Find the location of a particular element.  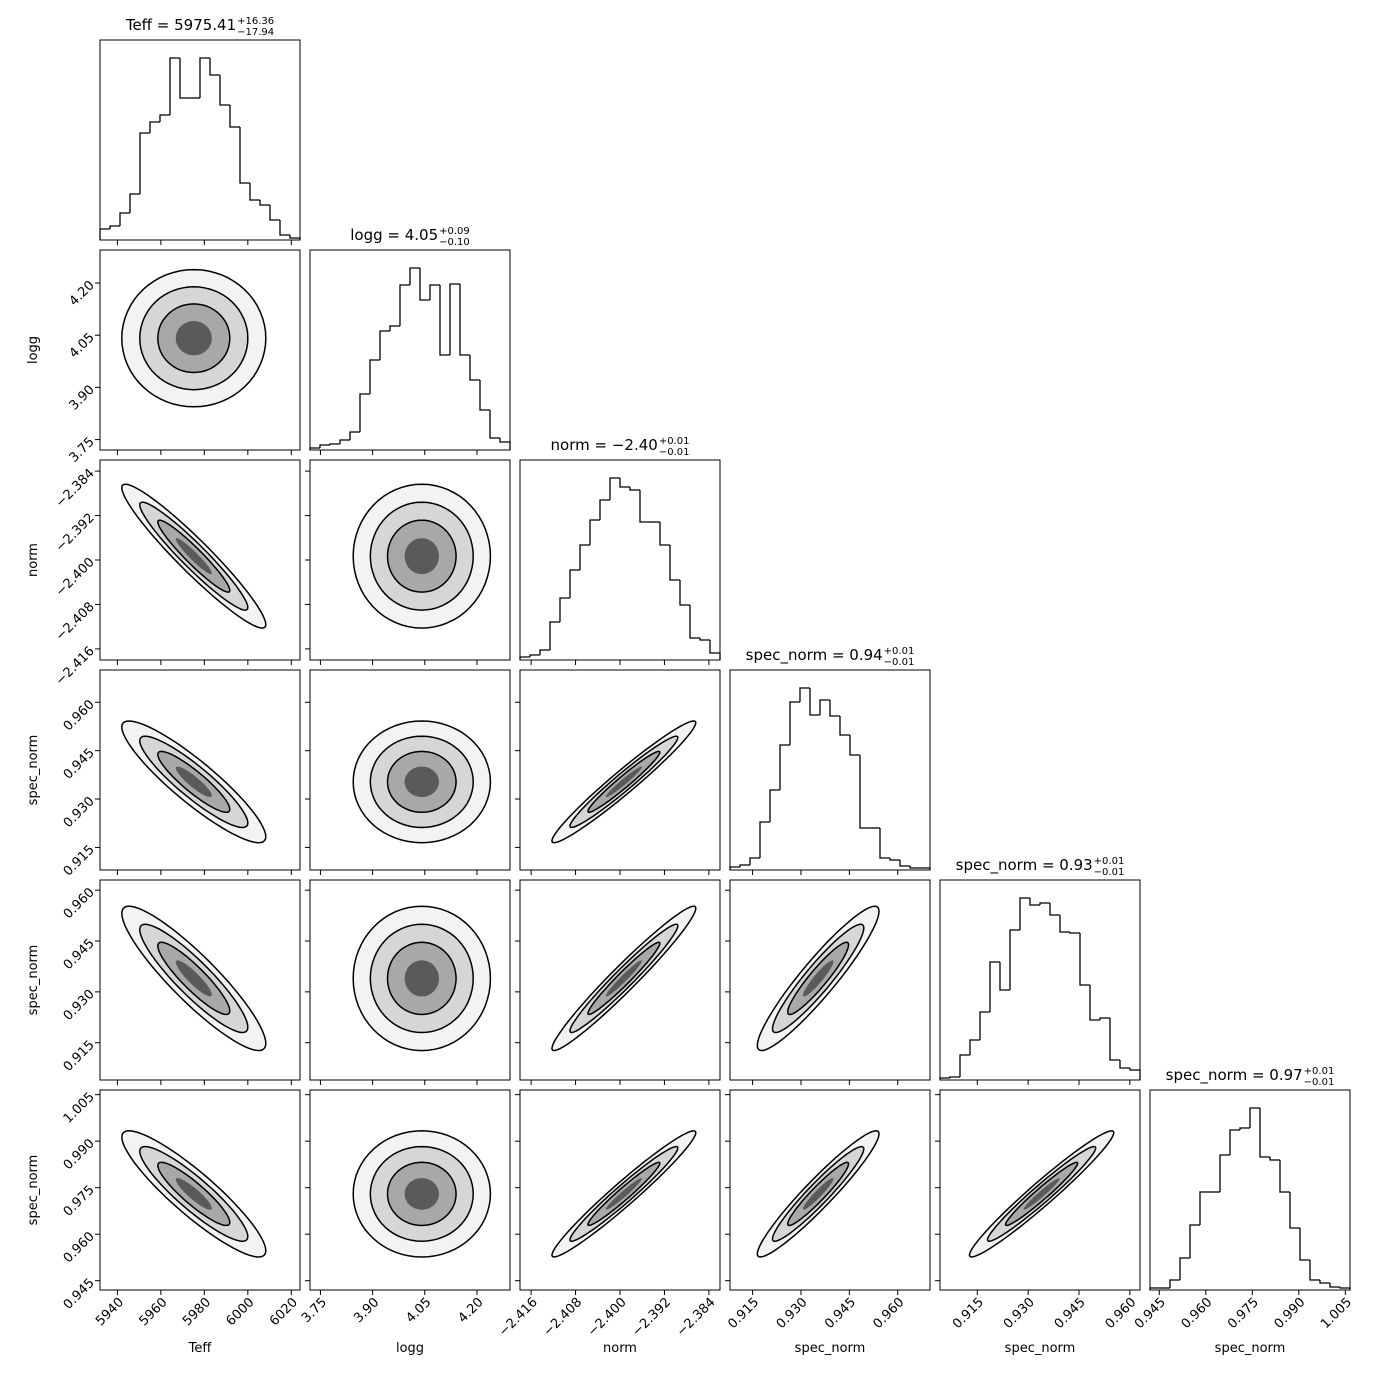

y-tick-label: −2.408 is located at coordinates (75, 621).